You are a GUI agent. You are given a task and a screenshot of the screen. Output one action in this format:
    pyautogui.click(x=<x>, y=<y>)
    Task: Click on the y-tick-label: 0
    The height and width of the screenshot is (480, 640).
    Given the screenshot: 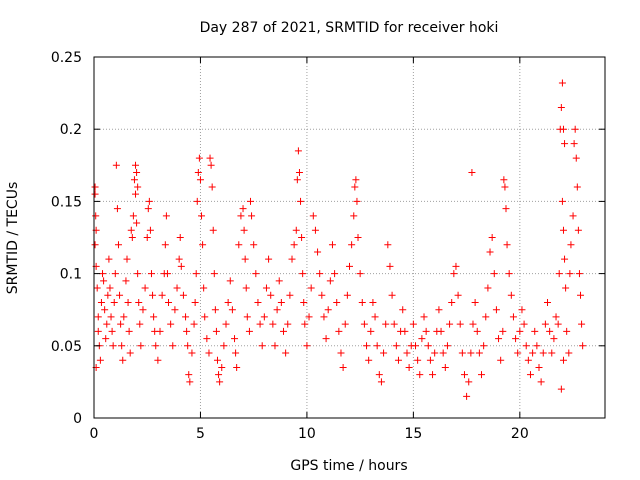 What is the action you would take?
    pyautogui.click(x=77, y=419)
    